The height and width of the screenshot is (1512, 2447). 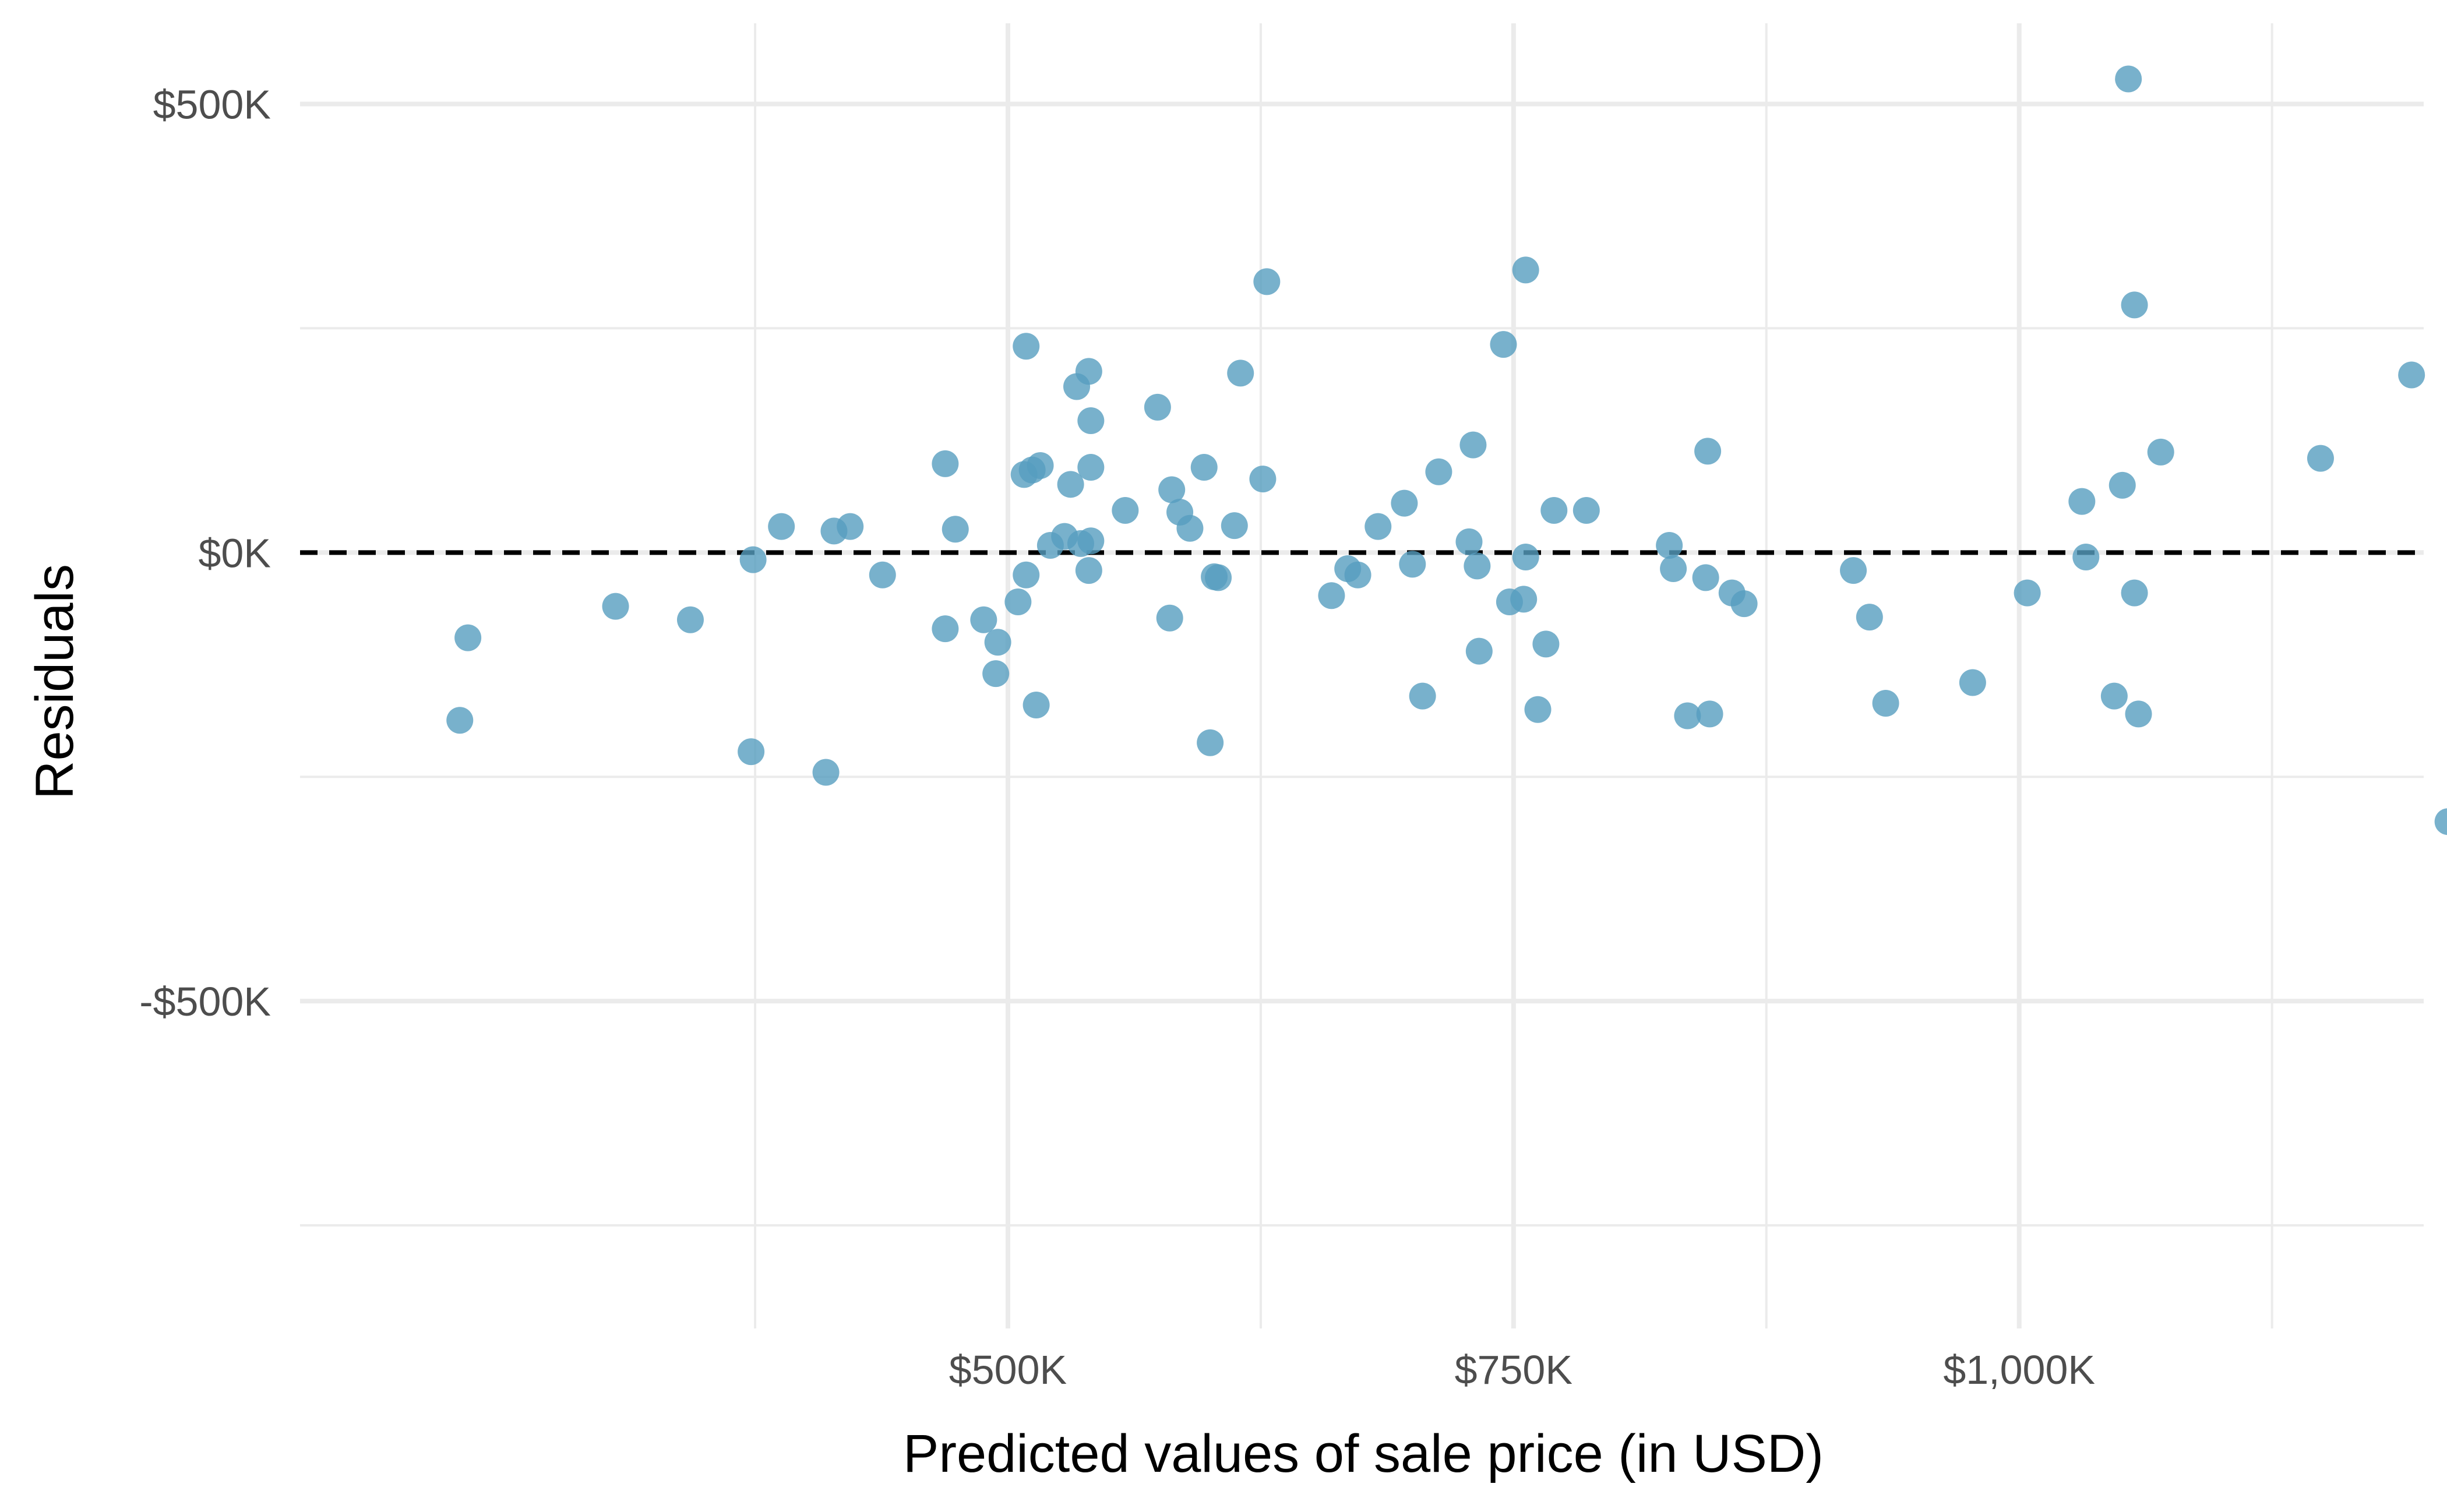 I want to click on y-tick-label-0: $500K, so click(x=212, y=105).